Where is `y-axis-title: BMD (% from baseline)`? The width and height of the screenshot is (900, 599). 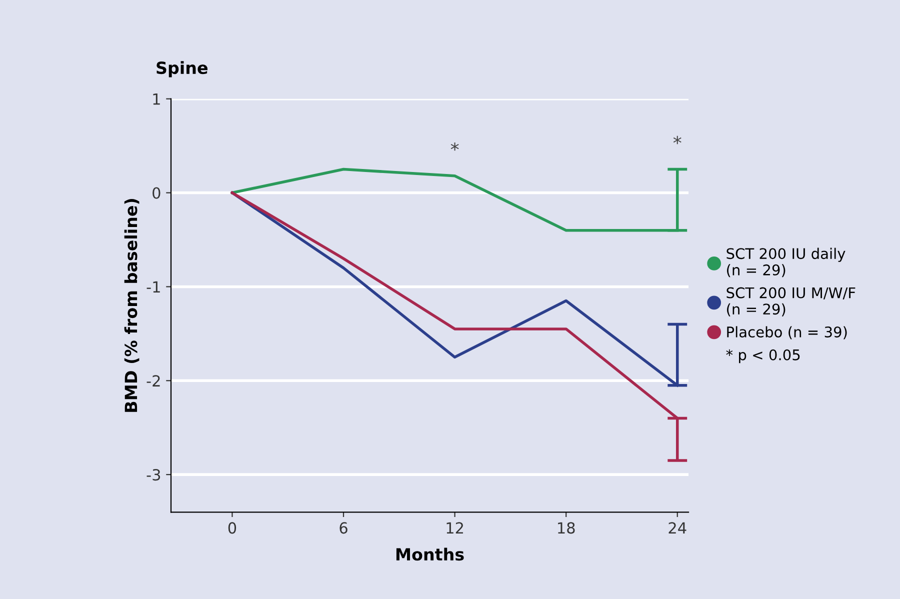
y-axis-title: BMD (% from baseline) is located at coordinates (132, 305).